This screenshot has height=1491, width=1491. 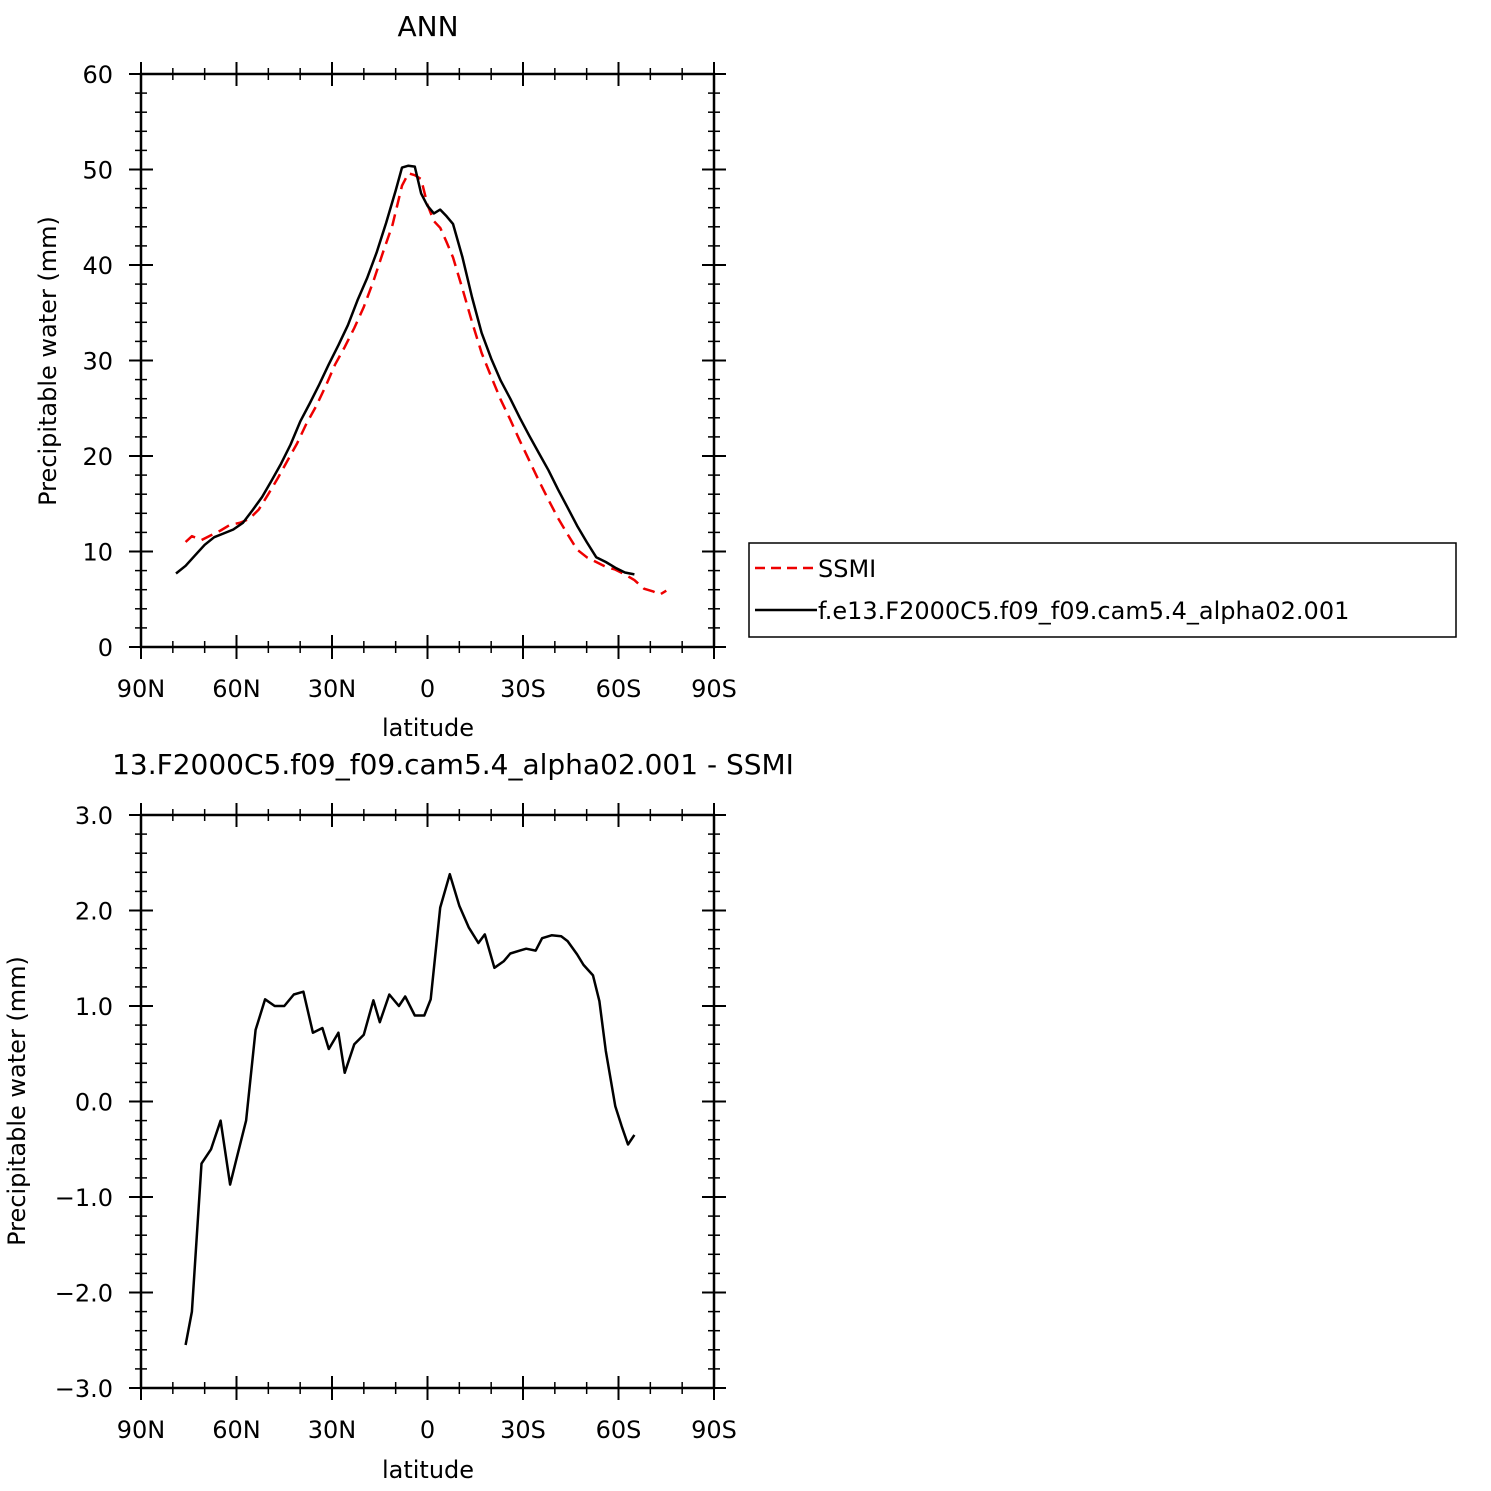 I want to click on top-series, so click(x=421, y=380).